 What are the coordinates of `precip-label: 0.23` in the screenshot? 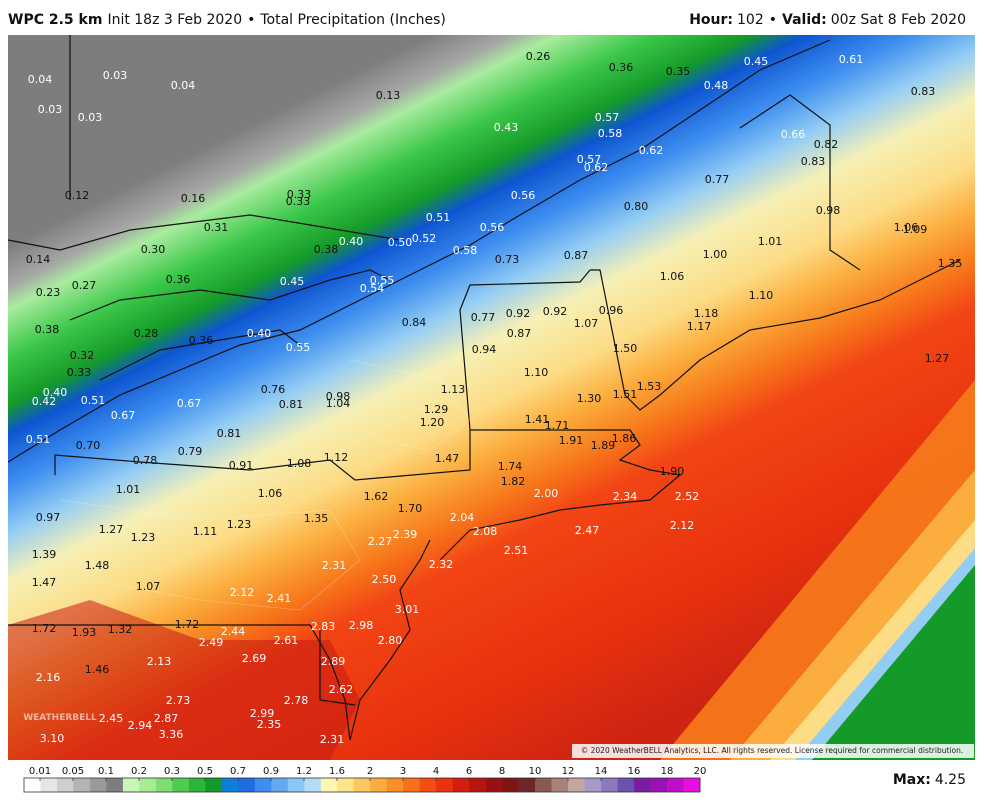 It's located at (48, 292).